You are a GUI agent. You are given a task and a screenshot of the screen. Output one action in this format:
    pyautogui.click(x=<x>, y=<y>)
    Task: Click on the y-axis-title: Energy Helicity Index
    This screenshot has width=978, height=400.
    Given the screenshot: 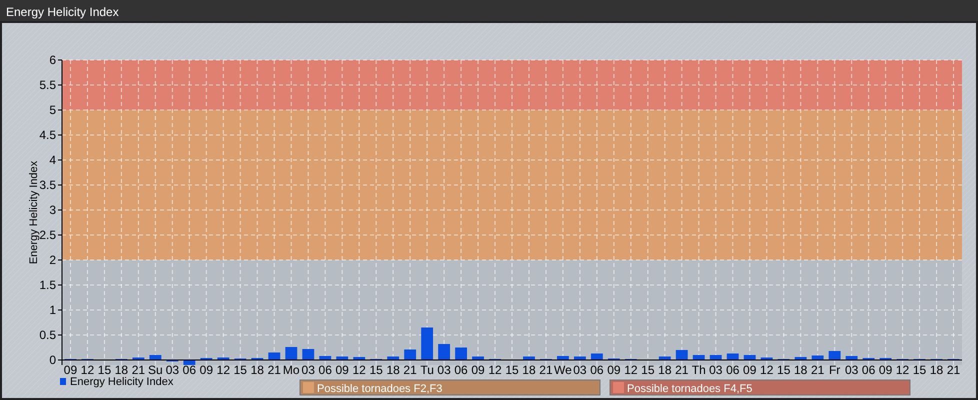 What is the action you would take?
    pyautogui.click(x=34, y=212)
    